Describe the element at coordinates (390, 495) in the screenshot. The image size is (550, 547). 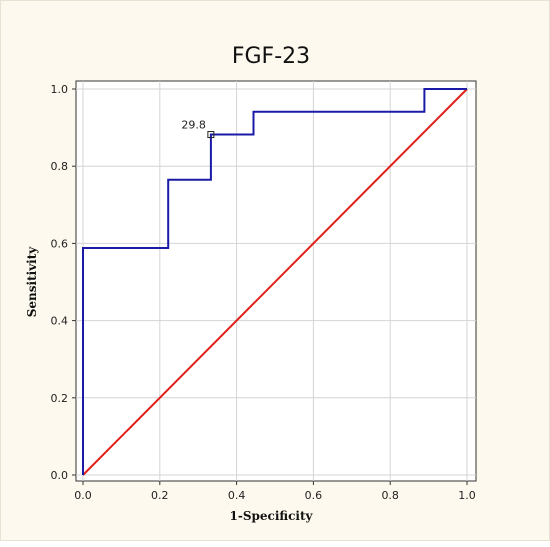
I see `x-tick-label: 0.8` at that location.